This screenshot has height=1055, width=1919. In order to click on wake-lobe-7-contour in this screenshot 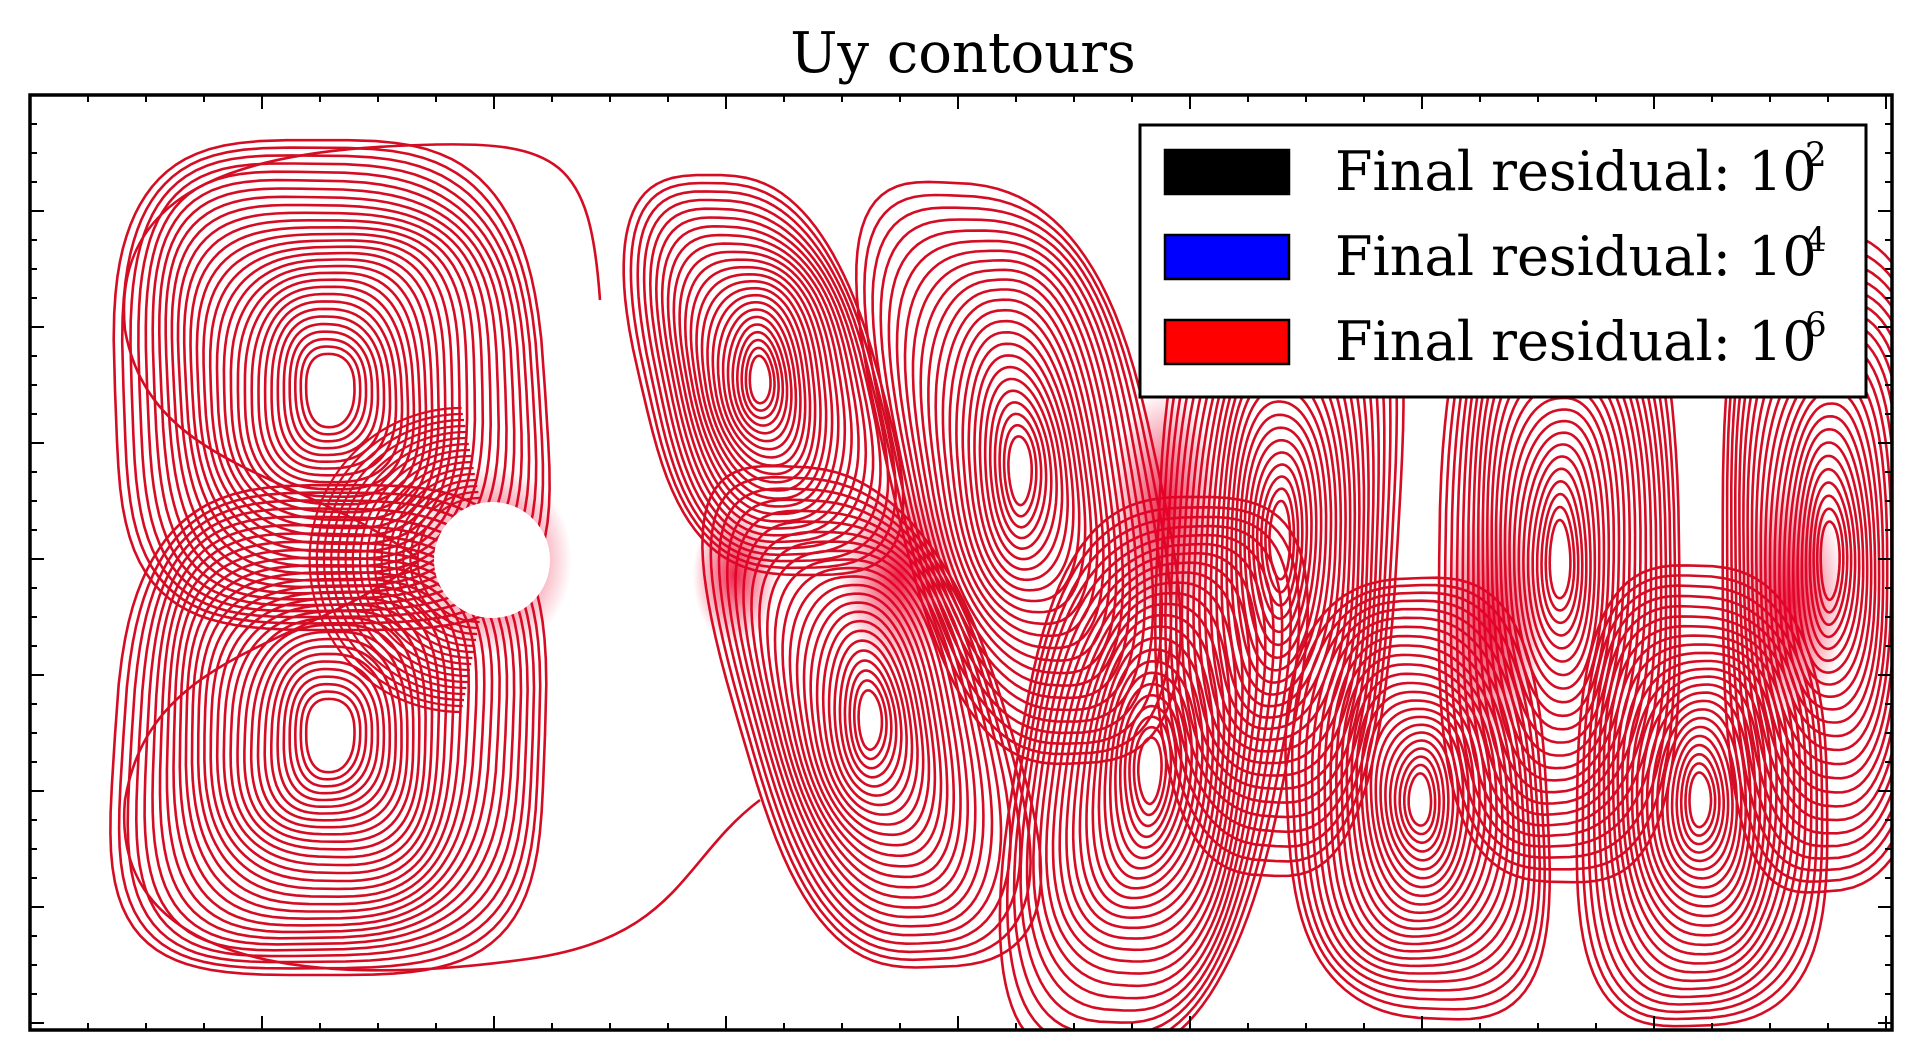, I will do `click(1560, 558)`.